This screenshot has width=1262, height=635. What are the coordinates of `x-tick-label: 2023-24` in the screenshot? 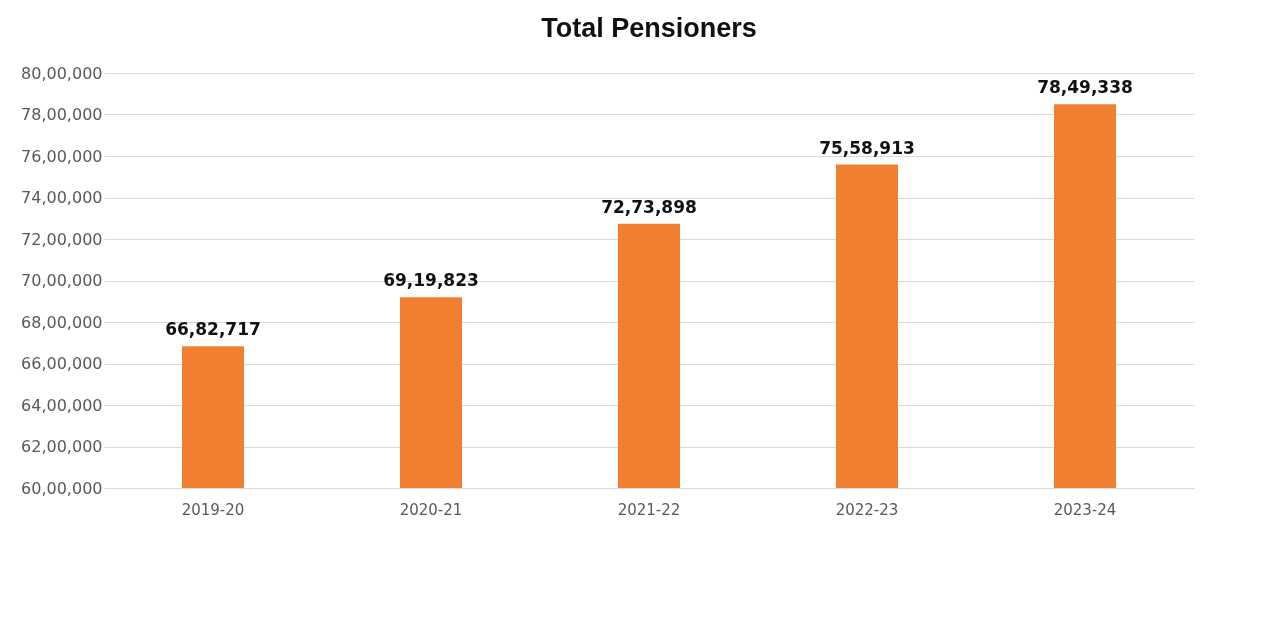 It's located at (1085, 509).